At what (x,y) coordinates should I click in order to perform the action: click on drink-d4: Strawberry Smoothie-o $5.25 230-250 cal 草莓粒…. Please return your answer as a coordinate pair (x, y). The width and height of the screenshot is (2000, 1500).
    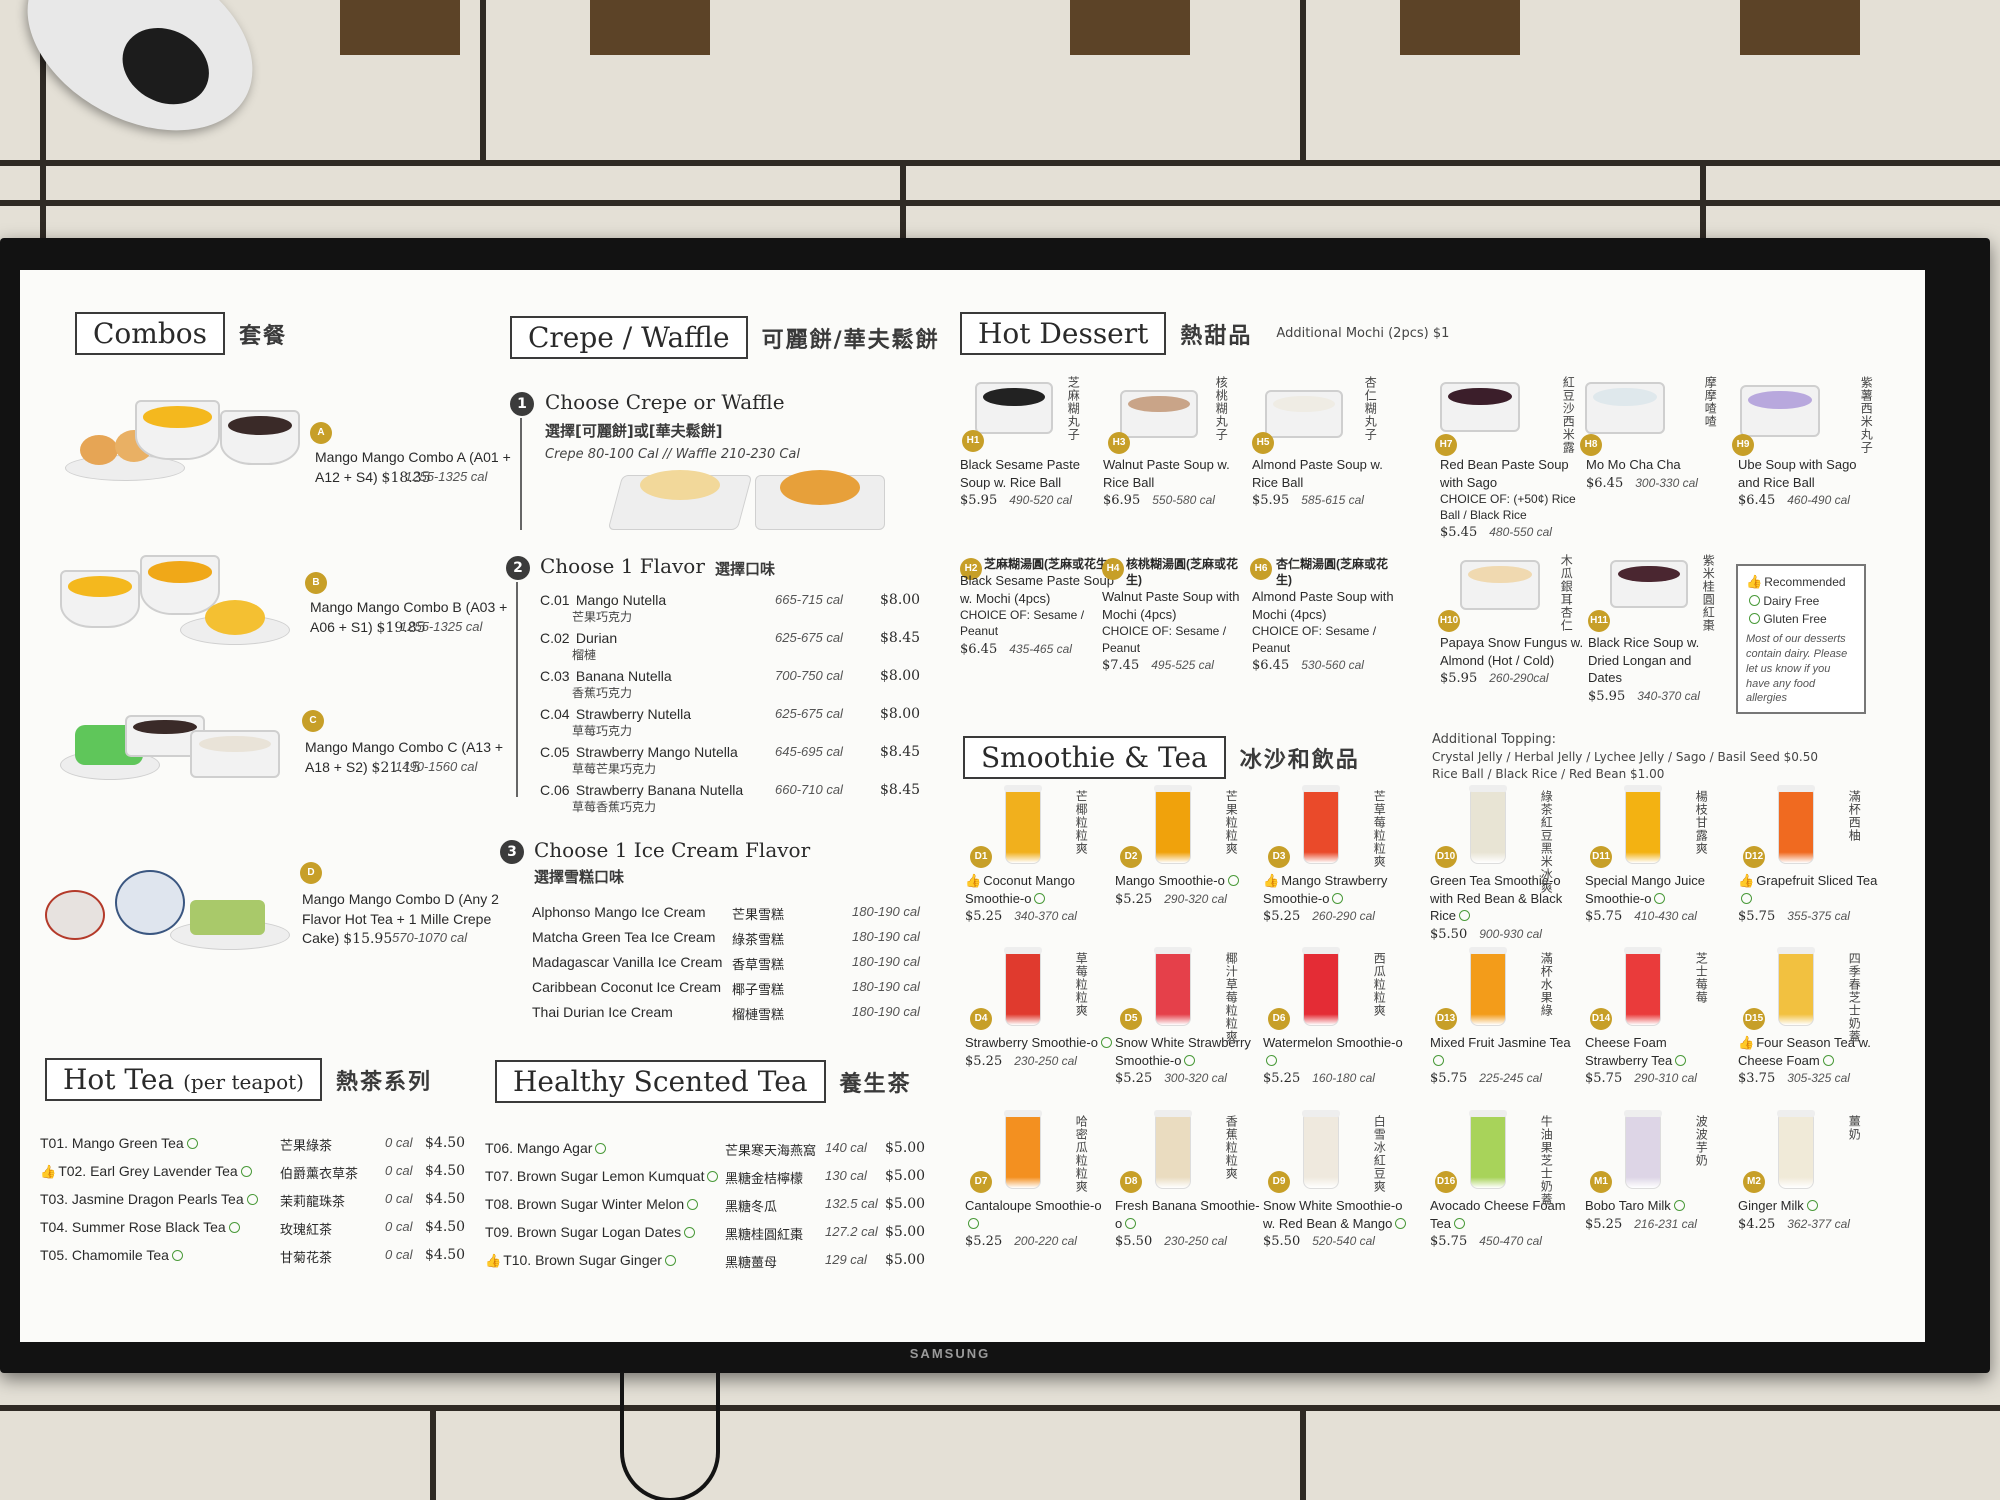
    Looking at the image, I should click on (1039, 1011).